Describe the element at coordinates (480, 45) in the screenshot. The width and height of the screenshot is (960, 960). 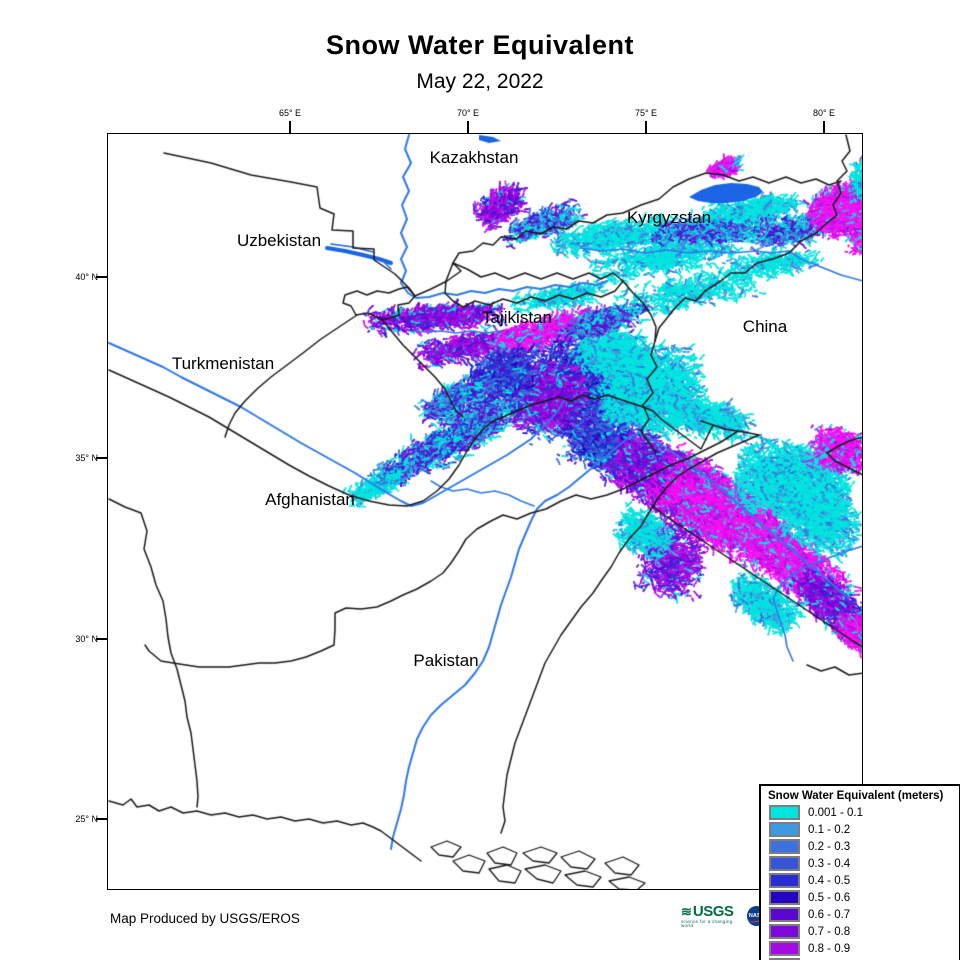
I see `page-title: Snow Water Equivalent` at that location.